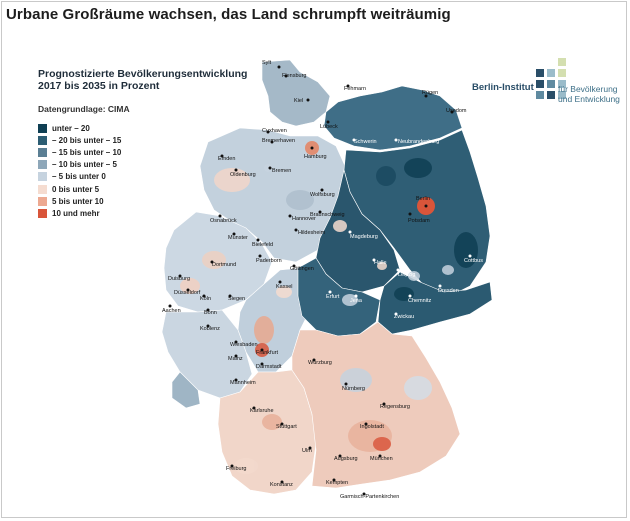  What do you see at coordinates (171, 311) in the screenshot?
I see `city-label: Aachen` at bounding box center [171, 311].